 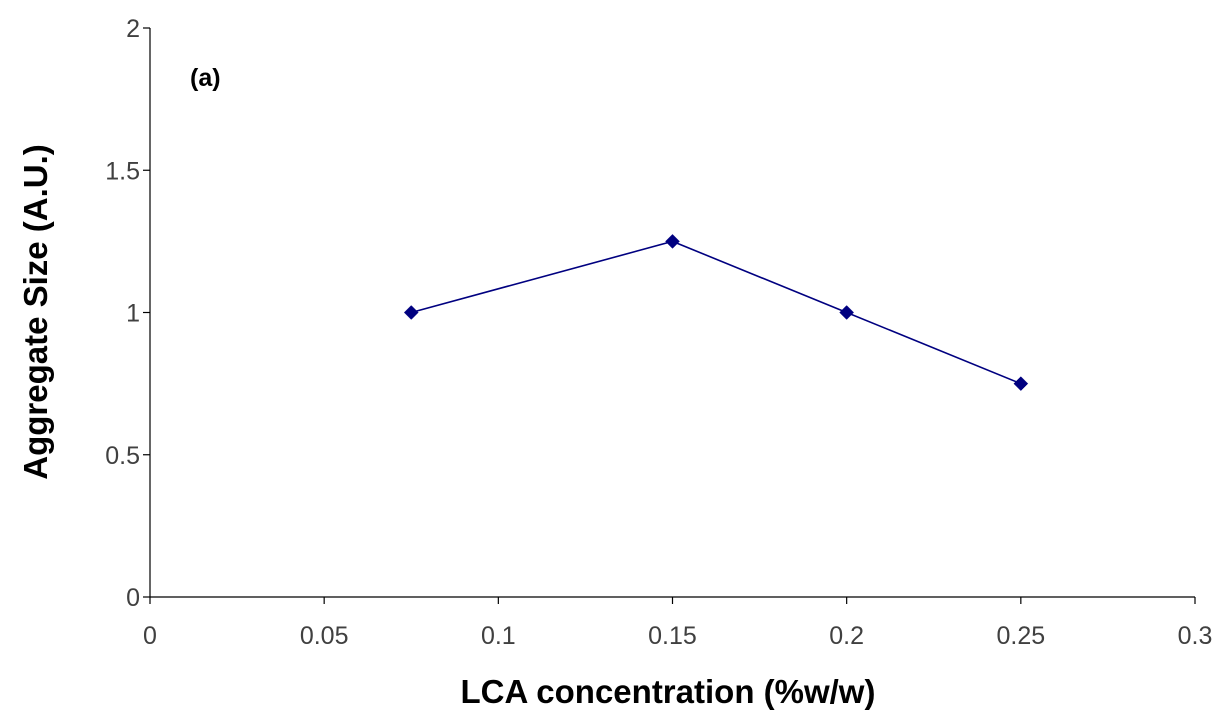 What do you see at coordinates (672, 636) in the screenshot?
I see `x-tick-label: 0.15` at bounding box center [672, 636].